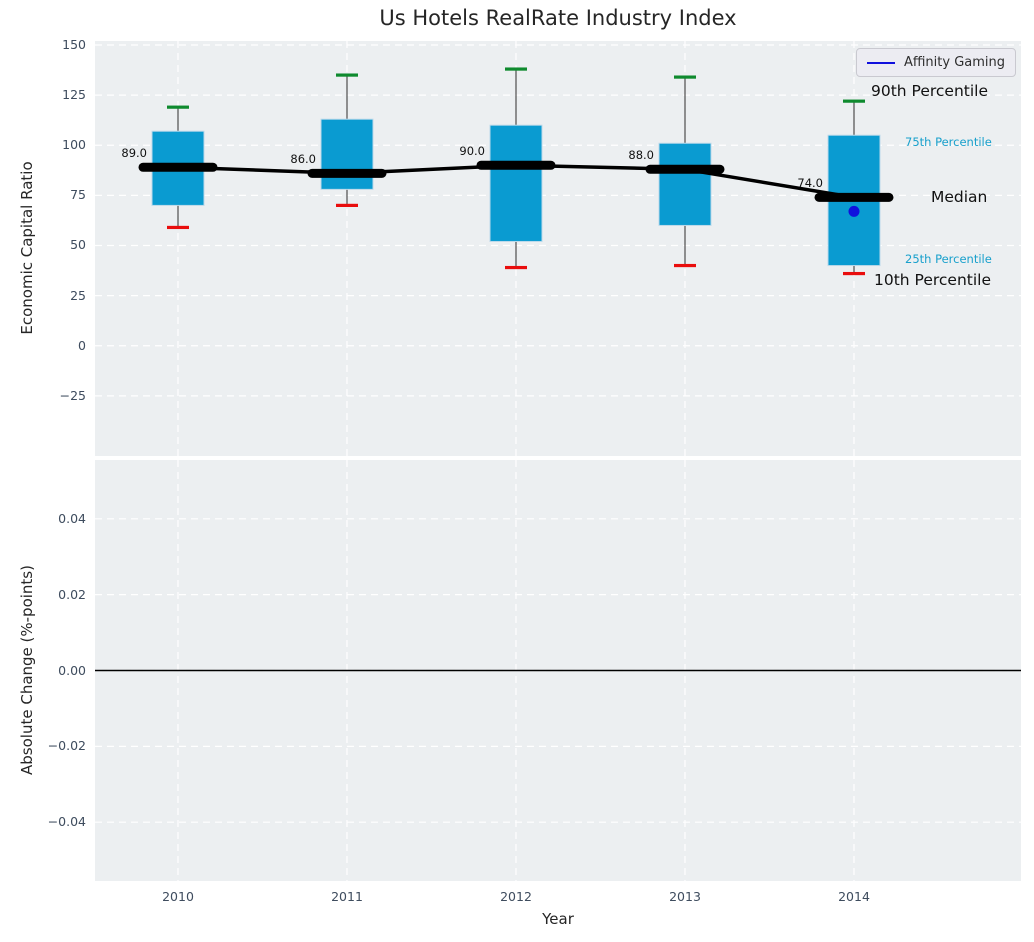 The image size is (1034, 942). What do you see at coordinates (78, 195) in the screenshot?
I see `y-tick-label: 75` at bounding box center [78, 195].